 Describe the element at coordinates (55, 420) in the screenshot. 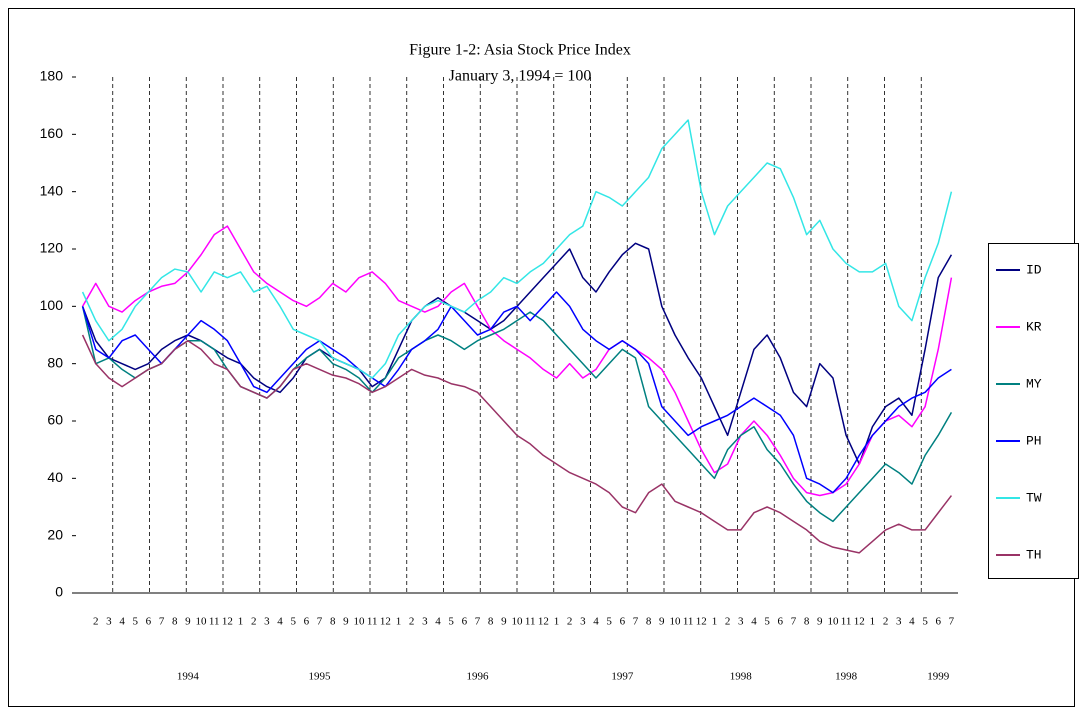

I see `y-tick-label: 60` at that location.